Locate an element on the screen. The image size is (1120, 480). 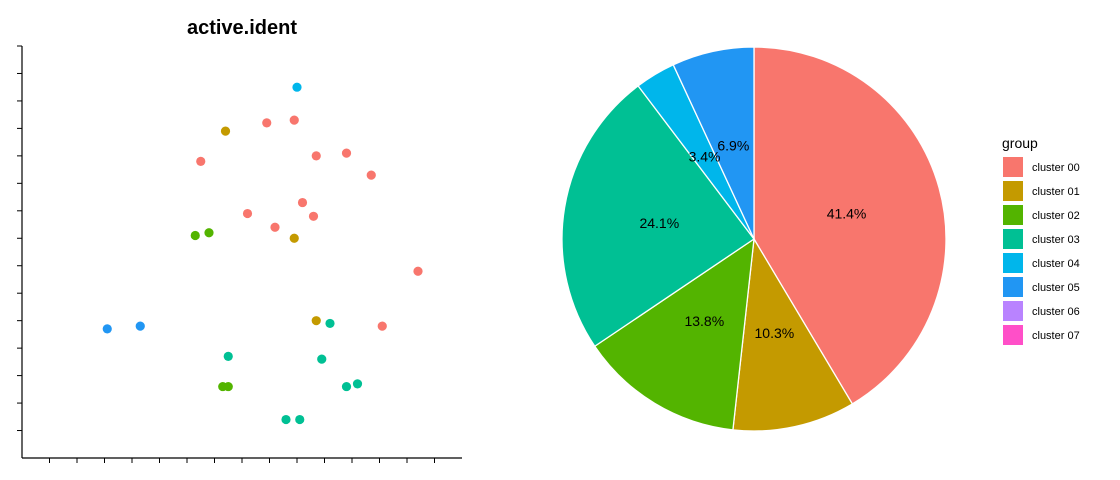
pie-slice-label: 41.4% is located at coordinates (847, 213).